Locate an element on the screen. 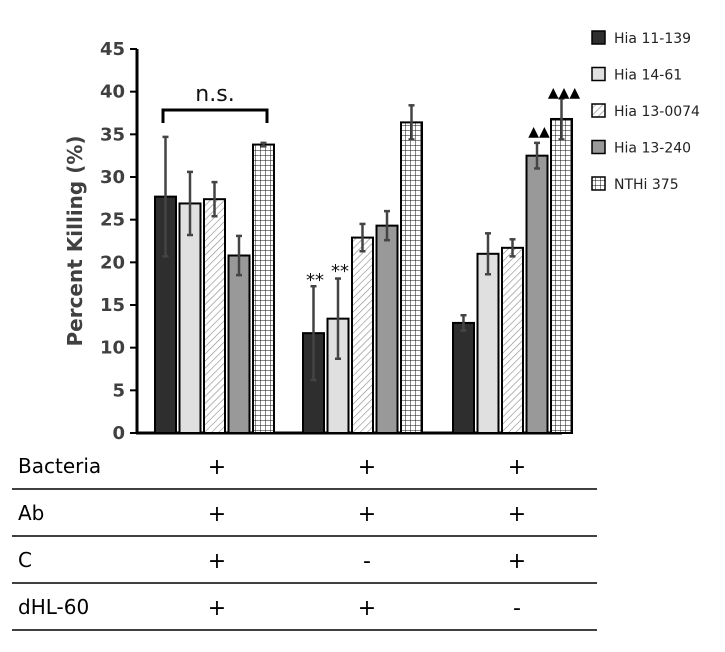 This screenshot has width=725, height=652. y-tick-label: 10 is located at coordinates (112, 348).